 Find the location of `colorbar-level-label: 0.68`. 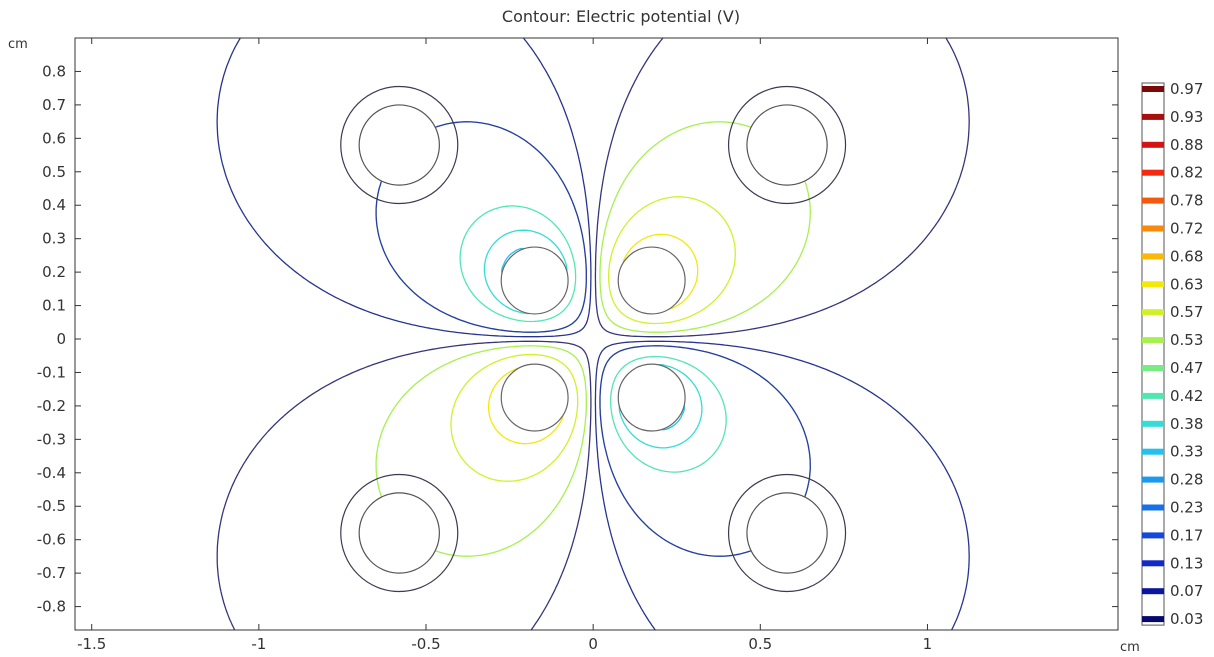

colorbar-level-label: 0.68 is located at coordinates (1186, 256).